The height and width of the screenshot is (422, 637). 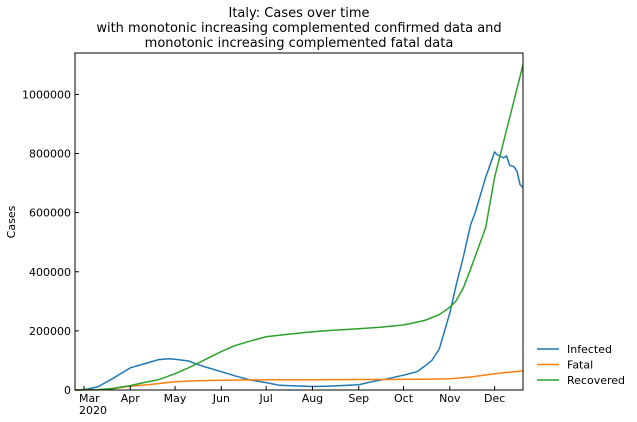 What do you see at coordinates (50, 213) in the screenshot?
I see `y-tick-label: 600000` at bounding box center [50, 213].